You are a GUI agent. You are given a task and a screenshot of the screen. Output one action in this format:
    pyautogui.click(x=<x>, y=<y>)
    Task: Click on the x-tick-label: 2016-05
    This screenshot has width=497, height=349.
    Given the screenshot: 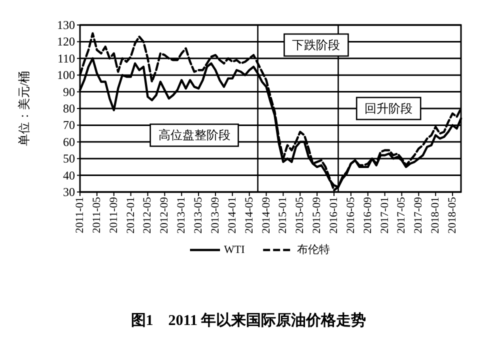 What is the action you would take?
    pyautogui.click(x=350, y=215)
    